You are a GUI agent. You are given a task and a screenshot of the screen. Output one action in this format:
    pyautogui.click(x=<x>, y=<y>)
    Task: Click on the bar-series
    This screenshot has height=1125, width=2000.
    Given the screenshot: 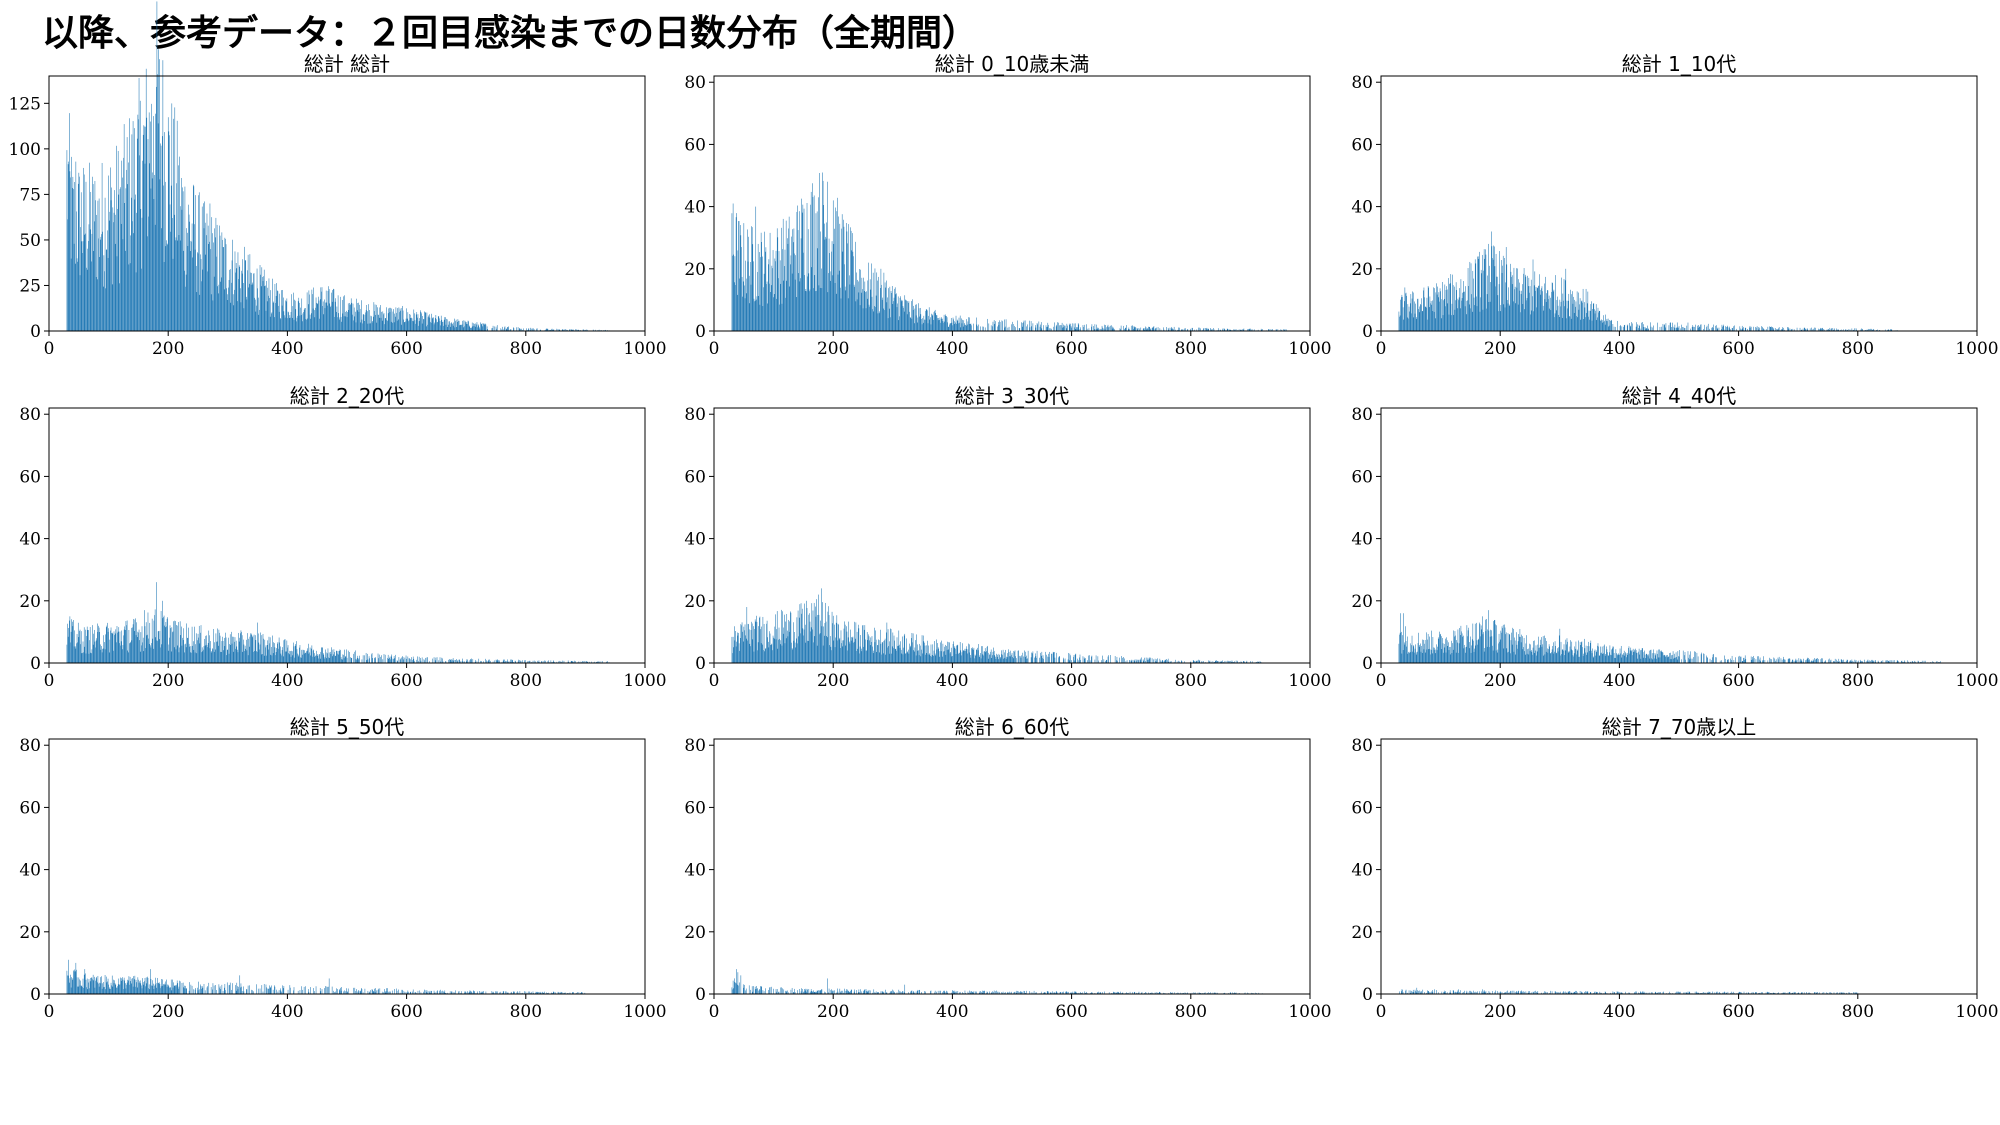 What is the action you would take?
    pyautogui.click(x=996, y=625)
    